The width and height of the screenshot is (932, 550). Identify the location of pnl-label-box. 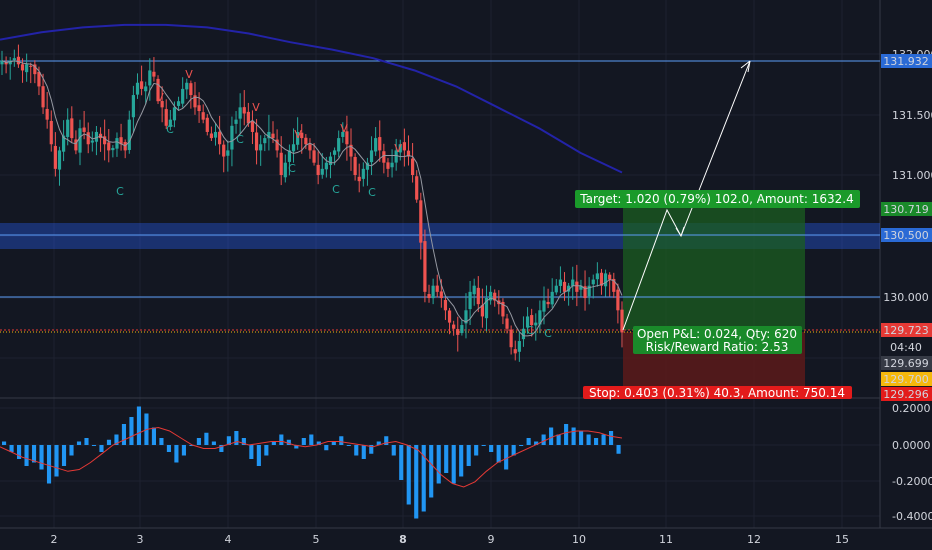
(717, 340).